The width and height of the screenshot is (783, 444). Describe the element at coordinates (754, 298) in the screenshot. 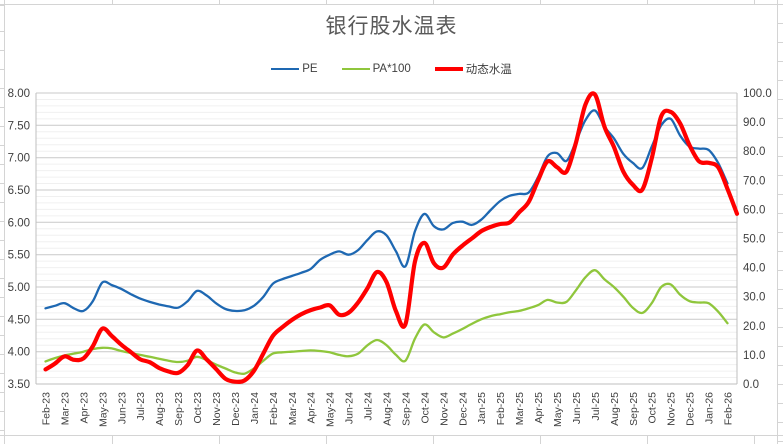

I see `y-axis-label-right: 30.0` at that location.